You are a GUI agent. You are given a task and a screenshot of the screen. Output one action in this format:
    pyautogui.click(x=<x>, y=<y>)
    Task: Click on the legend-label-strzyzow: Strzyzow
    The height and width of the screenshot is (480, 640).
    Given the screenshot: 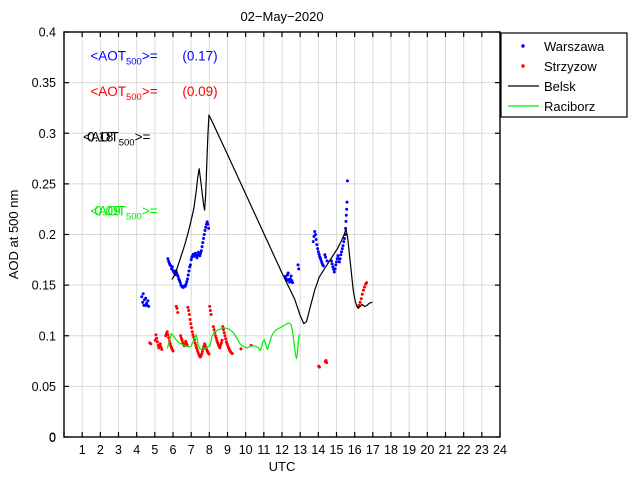 What is the action you would take?
    pyautogui.click(x=570, y=66)
    